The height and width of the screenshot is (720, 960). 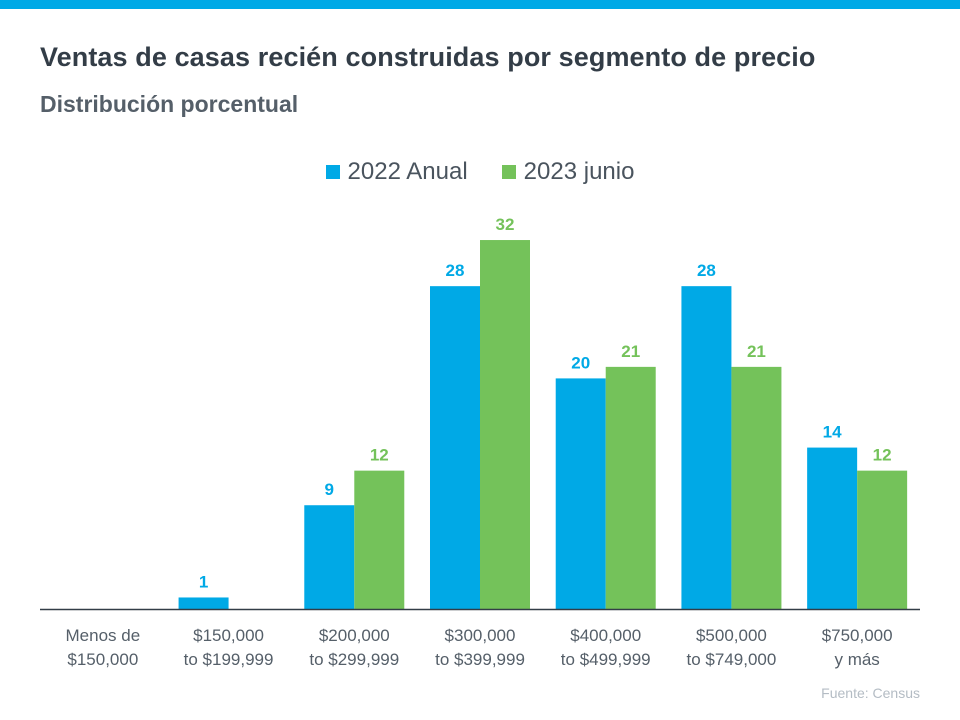 What do you see at coordinates (407, 171) in the screenshot?
I see `legend-label-2022: 2022 Anual` at bounding box center [407, 171].